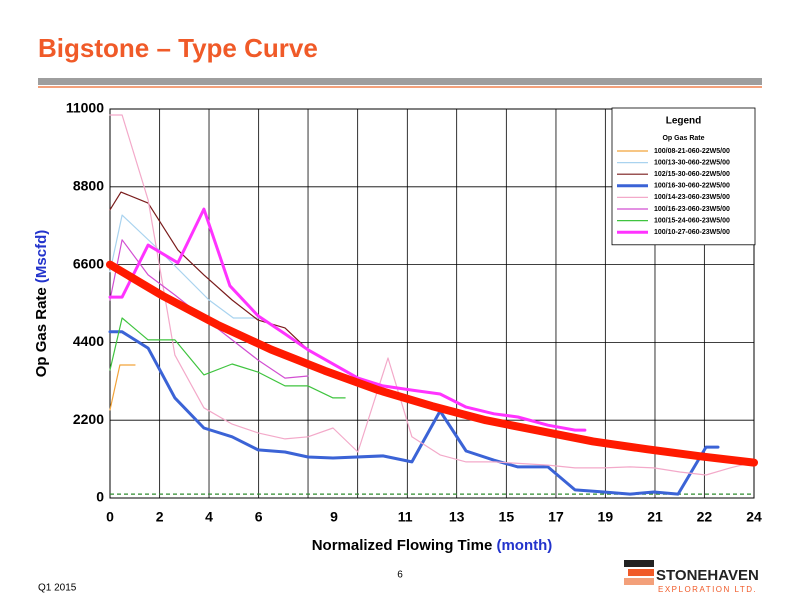 The image size is (800, 600). What do you see at coordinates (705, 517) in the screenshot?
I see `x-tick-label: 22` at bounding box center [705, 517].